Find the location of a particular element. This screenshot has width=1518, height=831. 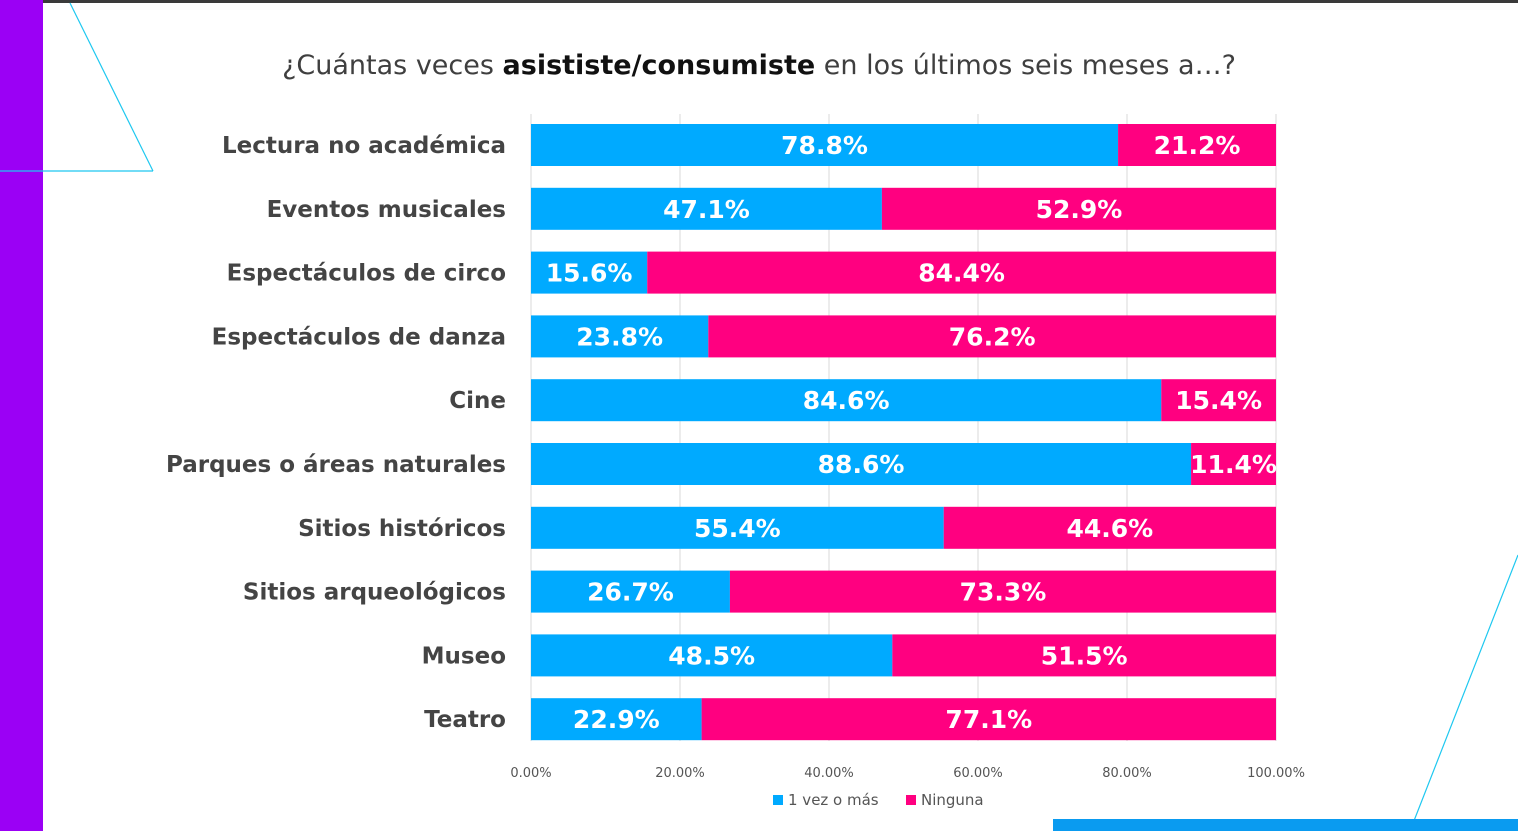

value-label: 15.6% is located at coordinates (589, 273).